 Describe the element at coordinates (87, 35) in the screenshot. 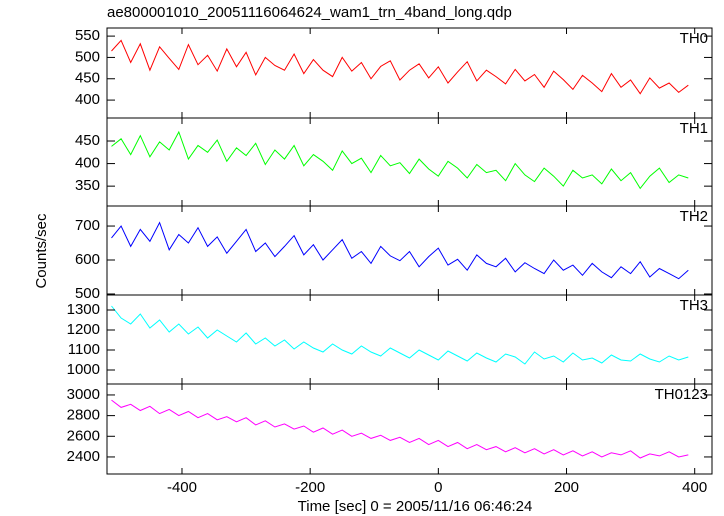

I see `y-tick-label: 550` at that location.